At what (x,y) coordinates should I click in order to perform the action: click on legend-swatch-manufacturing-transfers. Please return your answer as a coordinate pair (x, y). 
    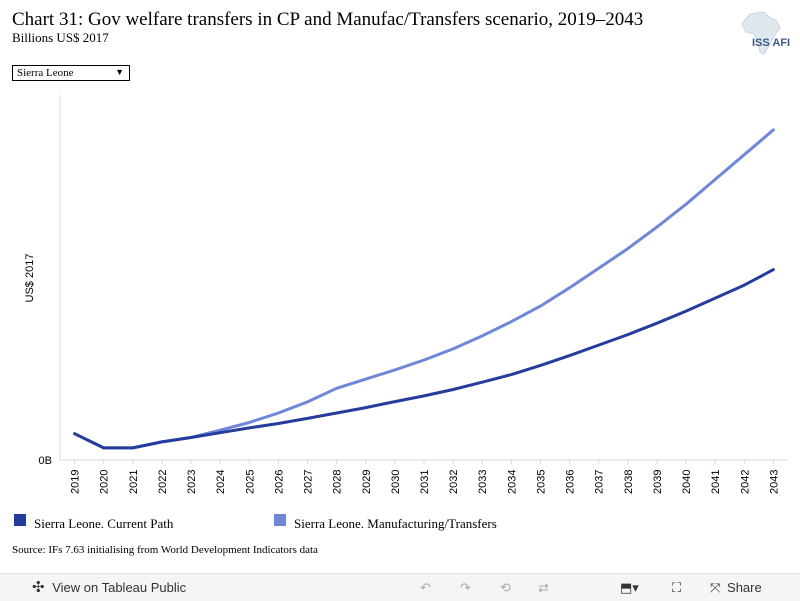
    Looking at the image, I should click on (280, 520).